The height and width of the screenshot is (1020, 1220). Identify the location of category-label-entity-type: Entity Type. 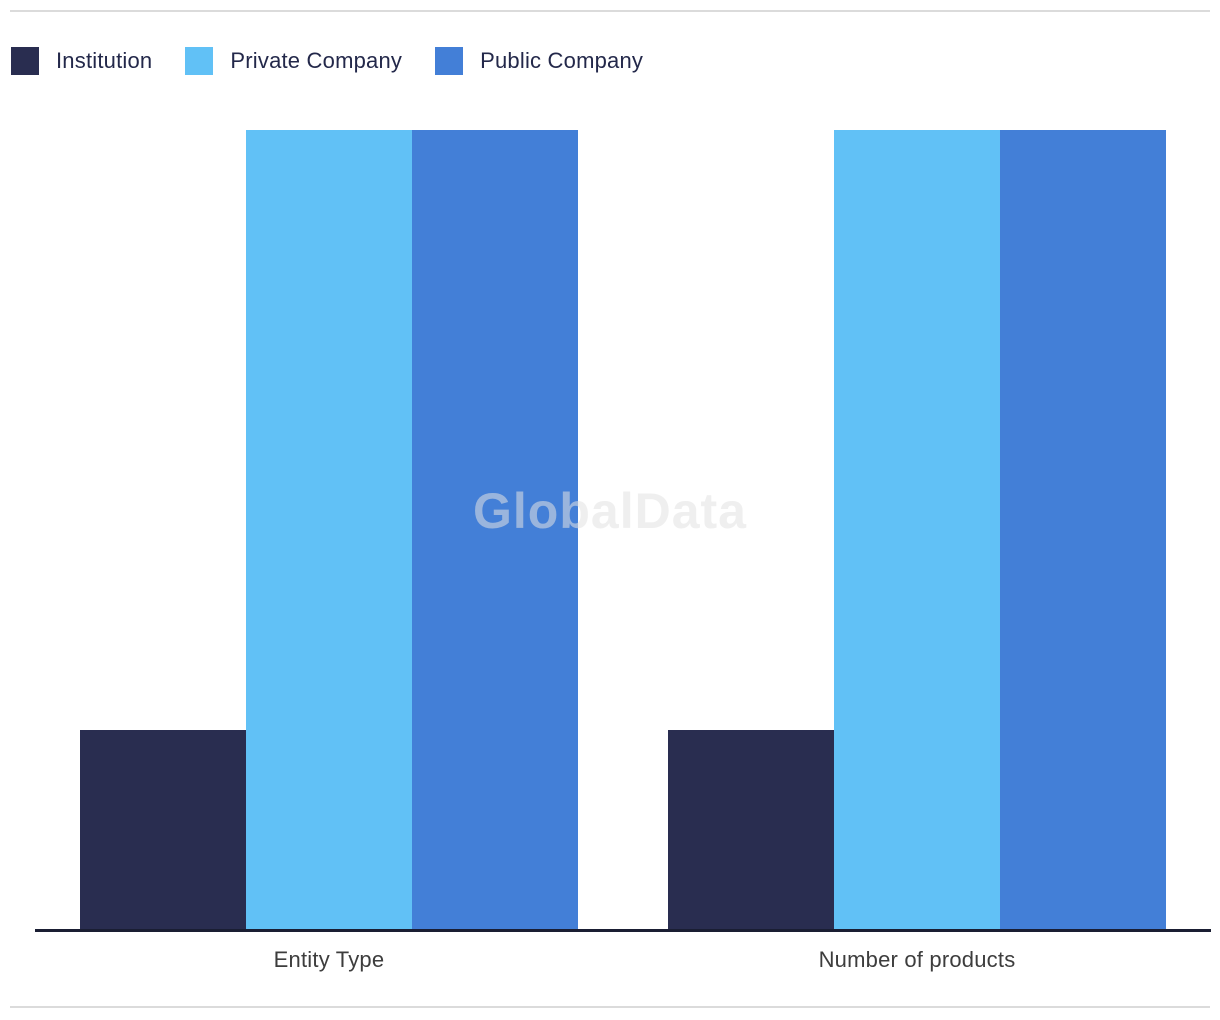
(329, 959).